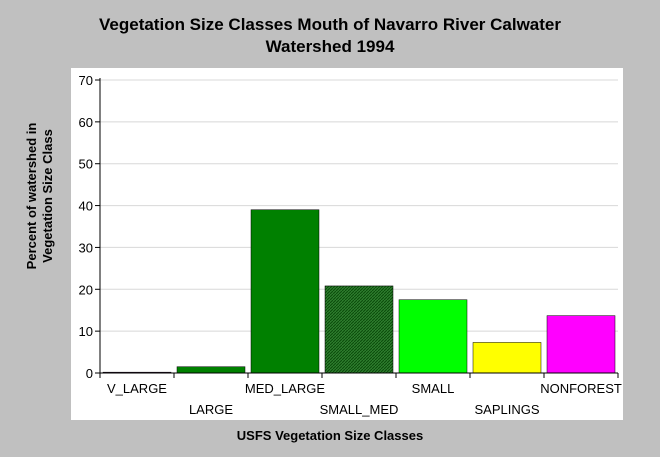 This screenshot has height=457, width=660. I want to click on x-tick-label: SMALL_MED, so click(359, 409).